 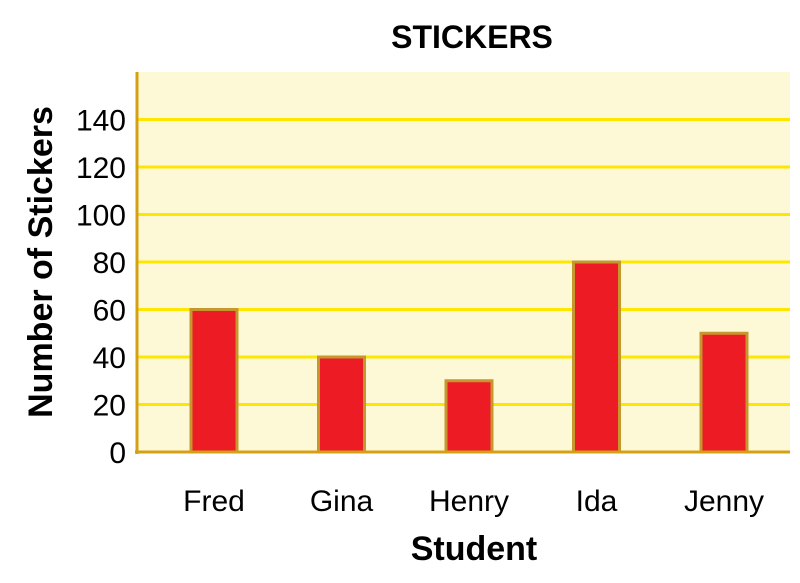 What do you see at coordinates (101, 121) in the screenshot?
I see `y-tick-label: 140` at bounding box center [101, 121].